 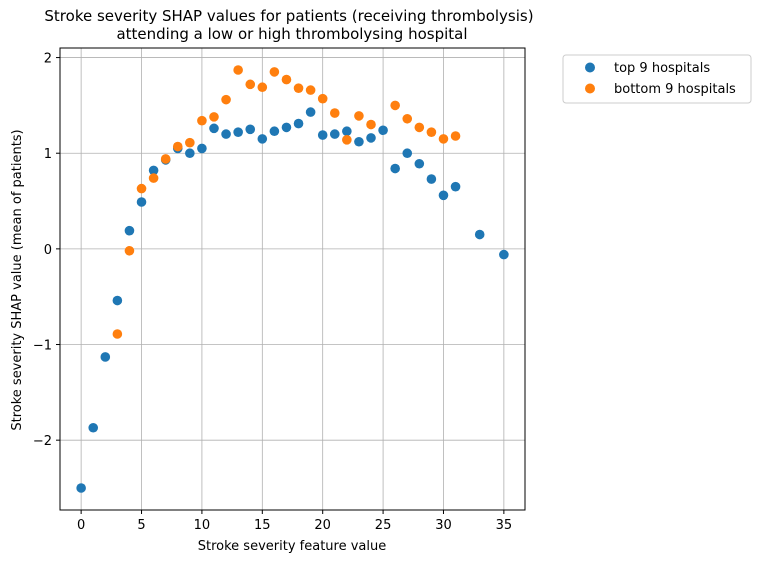 What do you see at coordinates (292, 546) in the screenshot?
I see `x-axis-label: Stroke severity feature value` at bounding box center [292, 546].